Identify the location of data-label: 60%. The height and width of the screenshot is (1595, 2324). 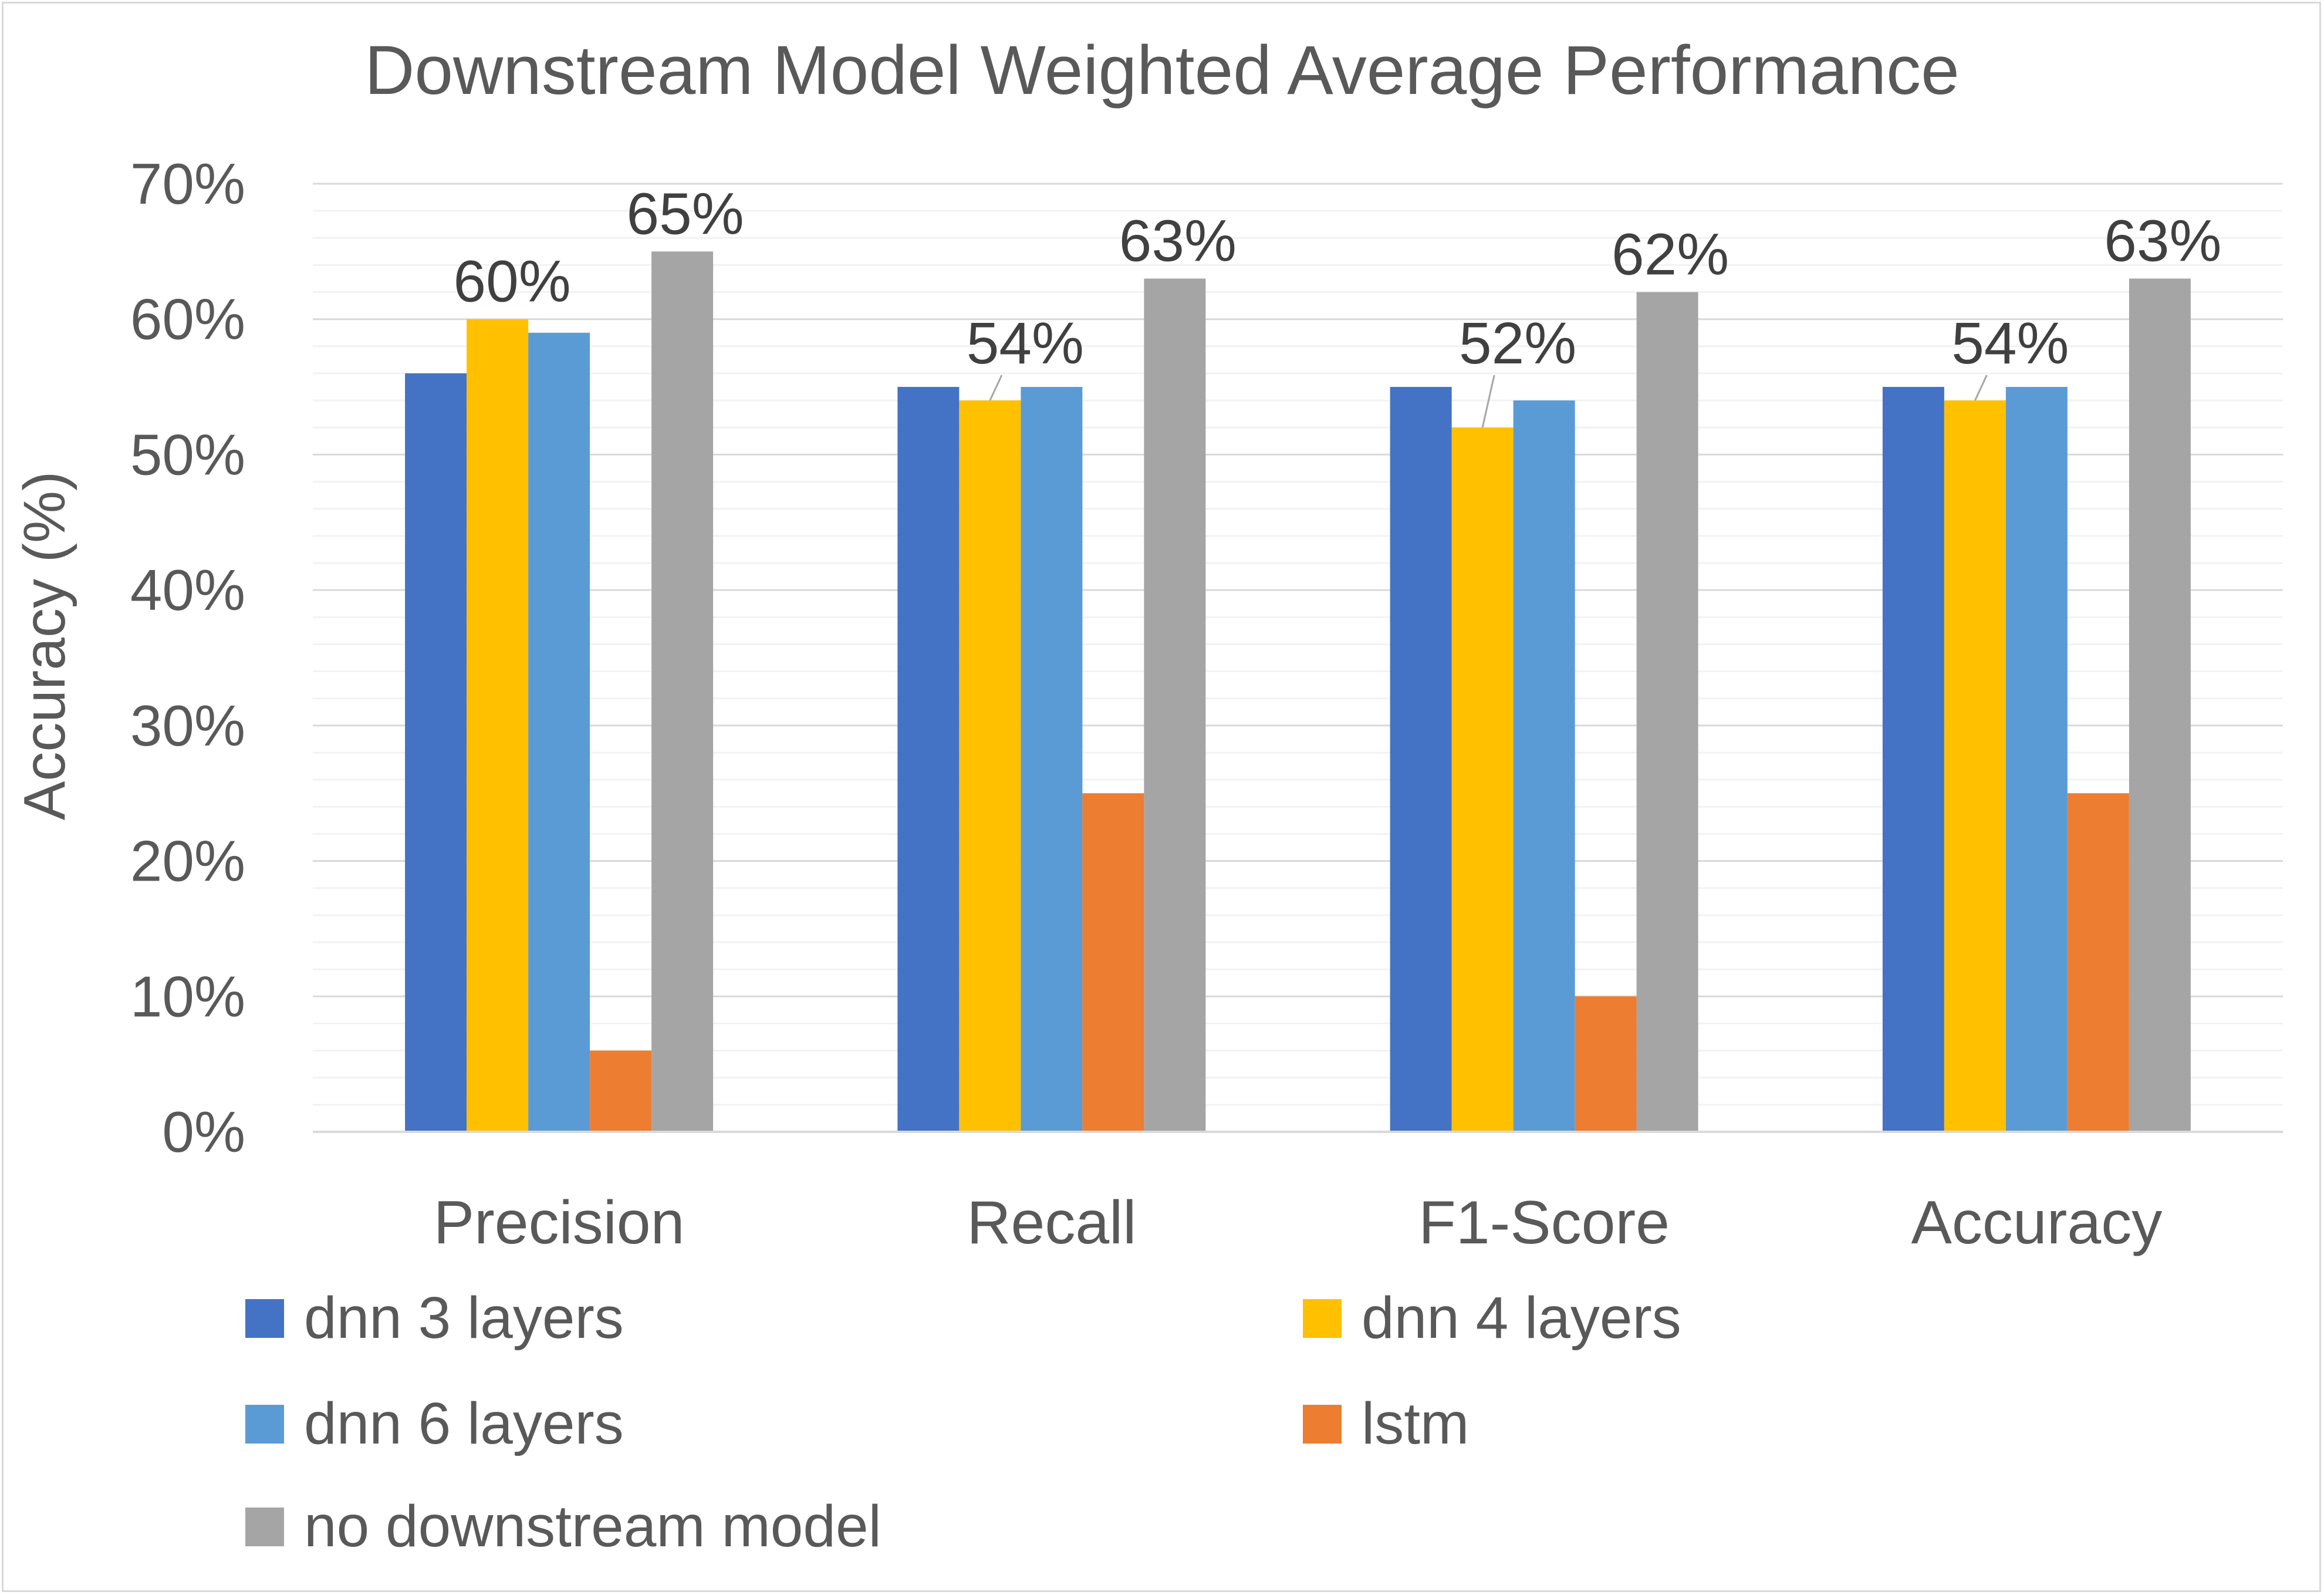
(512, 282).